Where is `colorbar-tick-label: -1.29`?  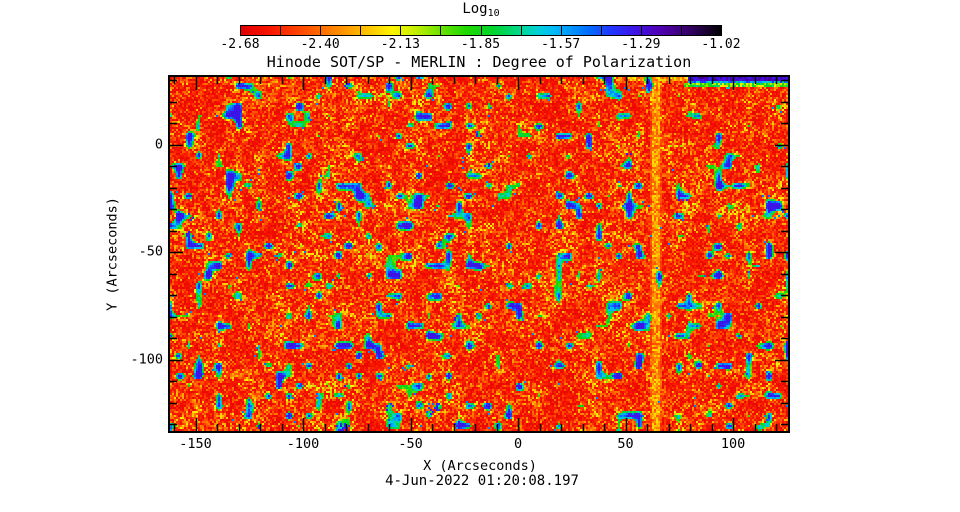
colorbar-tick-label: -1.29 is located at coordinates (641, 44).